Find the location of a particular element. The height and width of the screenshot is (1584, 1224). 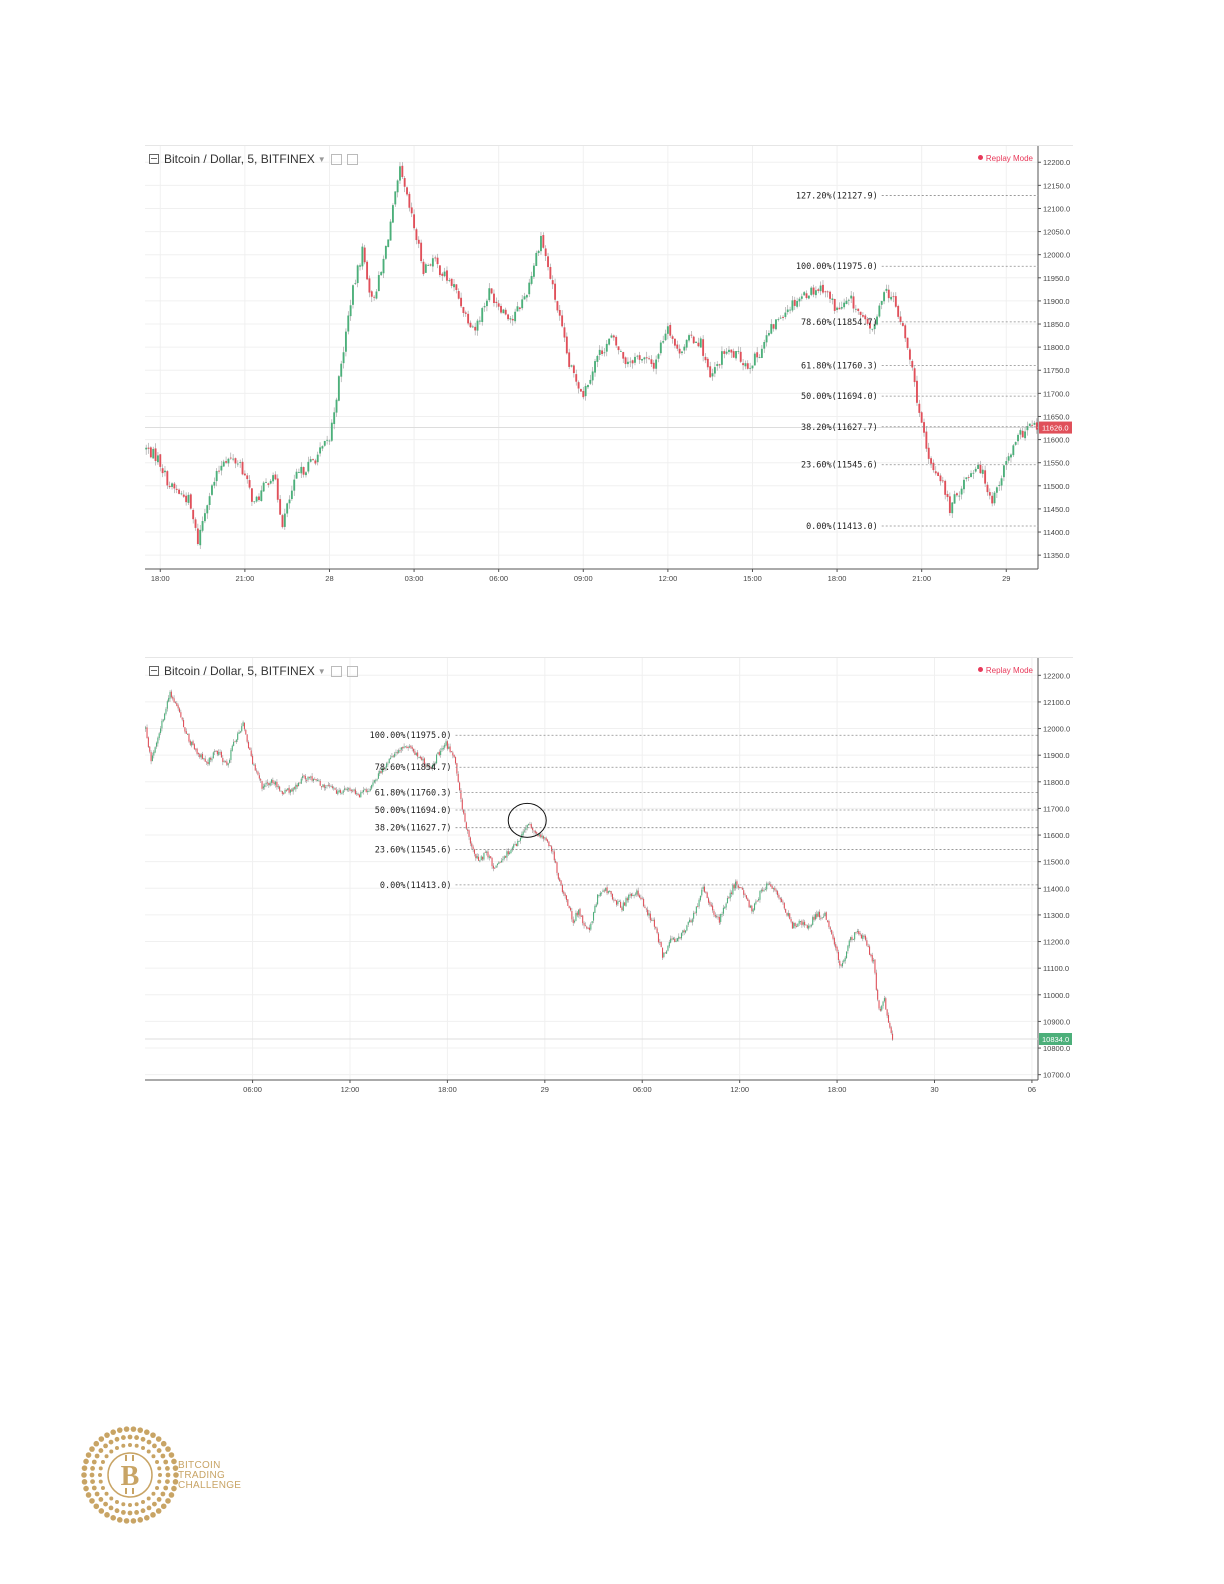

price-tick-label: 11450.0 is located at coordinates (1056, 509).